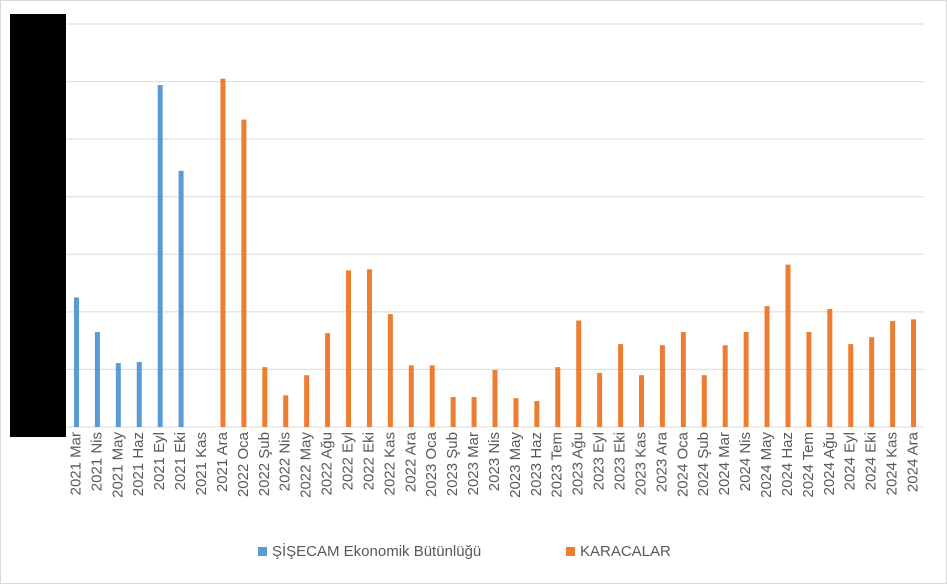 This screenshot has height=584, width=947. I want to click on x-tick-label: 2024 May, so click(766, 465).